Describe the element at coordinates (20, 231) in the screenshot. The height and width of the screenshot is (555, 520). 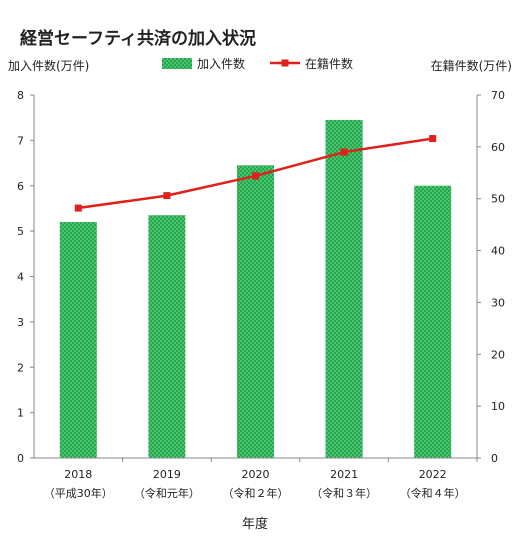
I see `left-tick-label: 5` at that location.